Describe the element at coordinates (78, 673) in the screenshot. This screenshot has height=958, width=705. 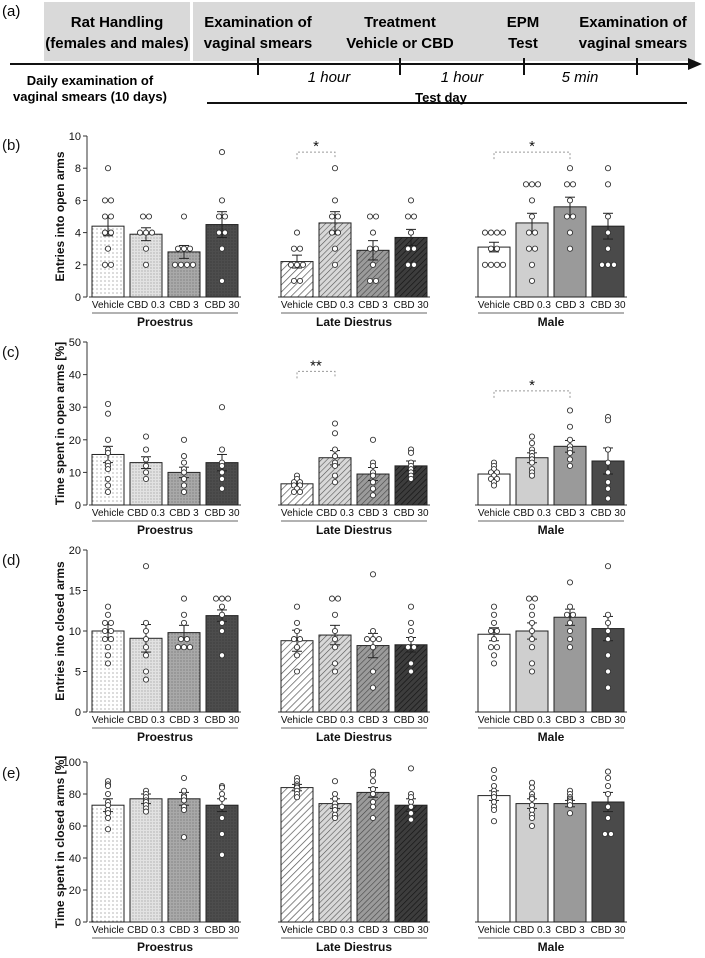
I see `y-tick-label: 5` at that location.